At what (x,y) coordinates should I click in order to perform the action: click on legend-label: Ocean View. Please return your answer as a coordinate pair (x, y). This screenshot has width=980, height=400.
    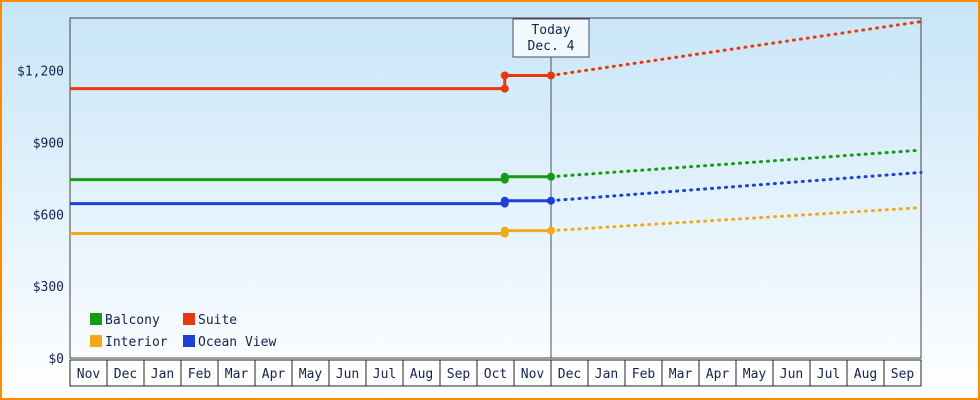
    Looking at the image, I should click on (237, 342).